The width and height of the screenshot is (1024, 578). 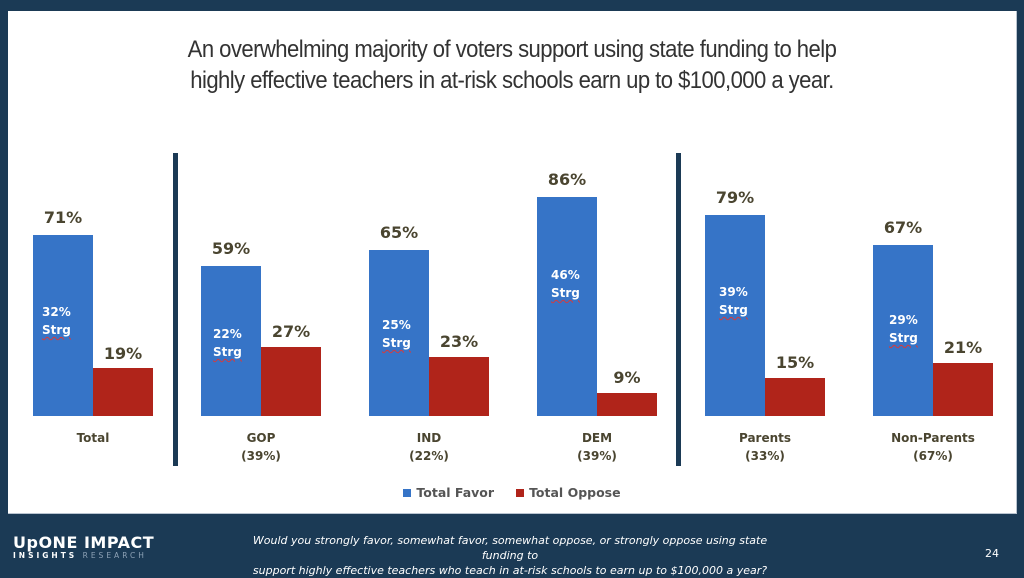 I want to click on legend-item-oppose: Total Oppose, so click(x=568, y=492).